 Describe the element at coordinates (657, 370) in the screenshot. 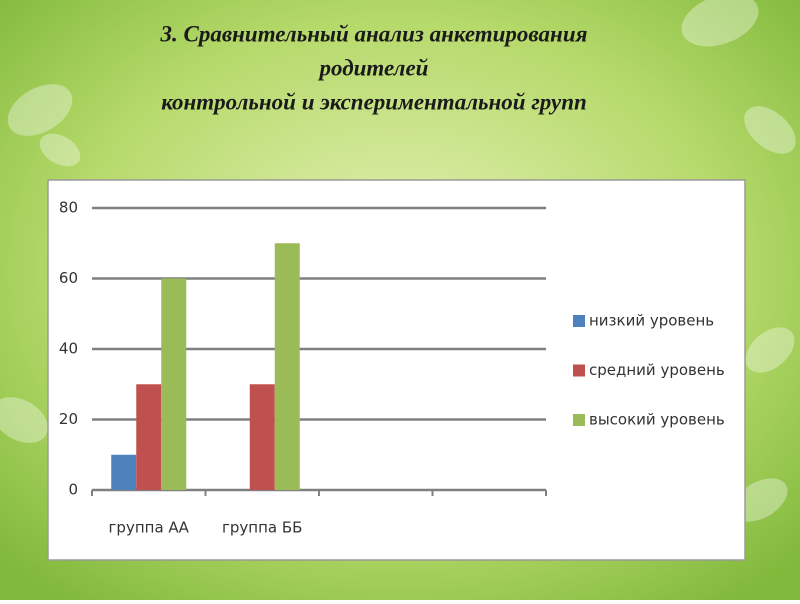

I see `legend-label: средний уровень` at that location.